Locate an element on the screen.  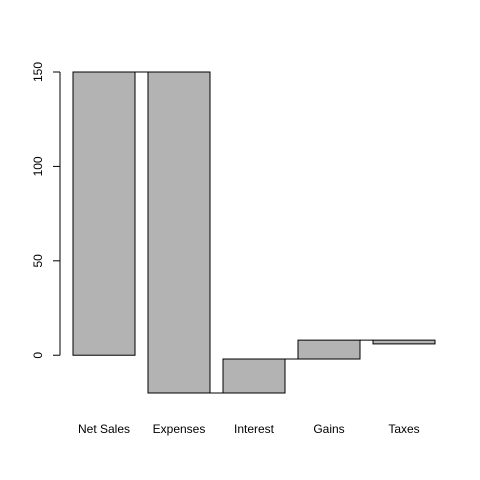
x-tick-label: Net Sales is located at coordinates (104, 429).